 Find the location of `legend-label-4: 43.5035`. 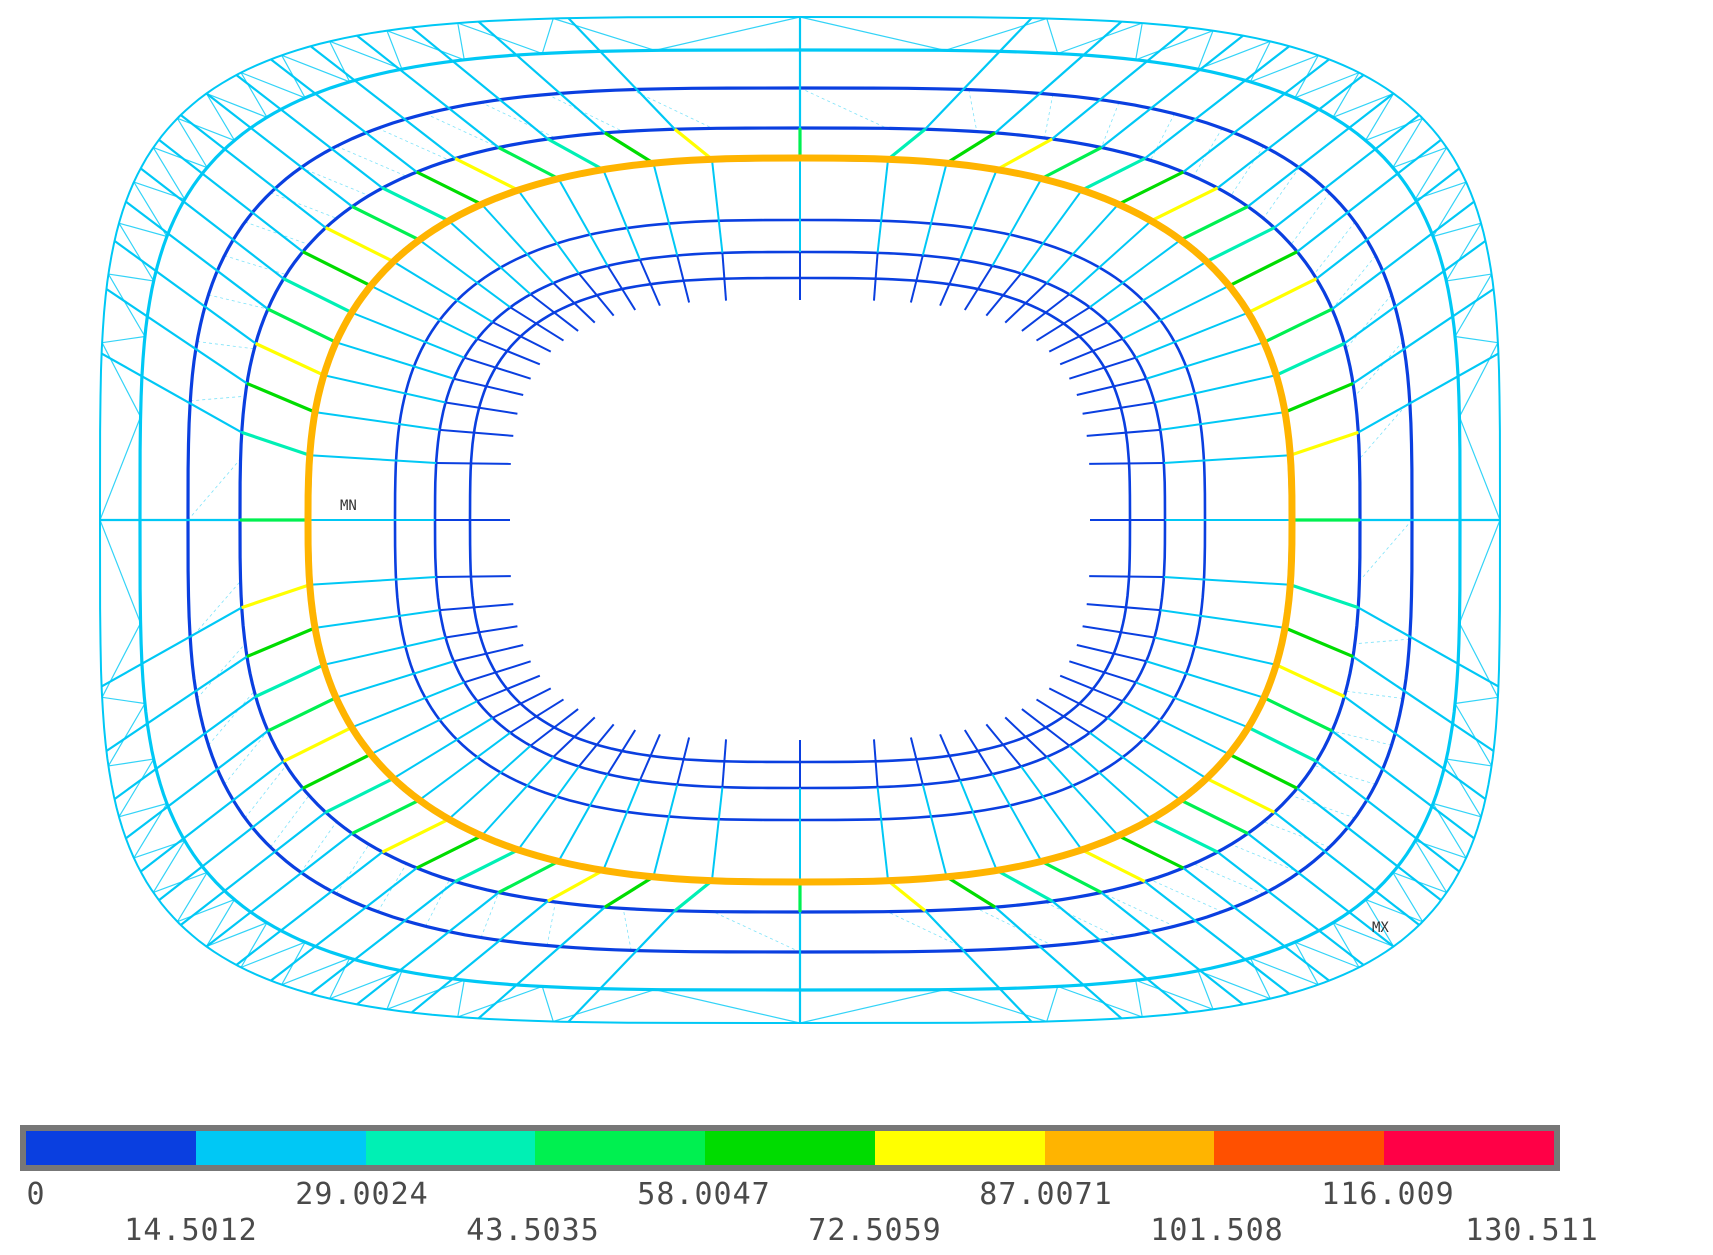

legend-label-4: 43.5035 is located at coordinates (533, 1230).